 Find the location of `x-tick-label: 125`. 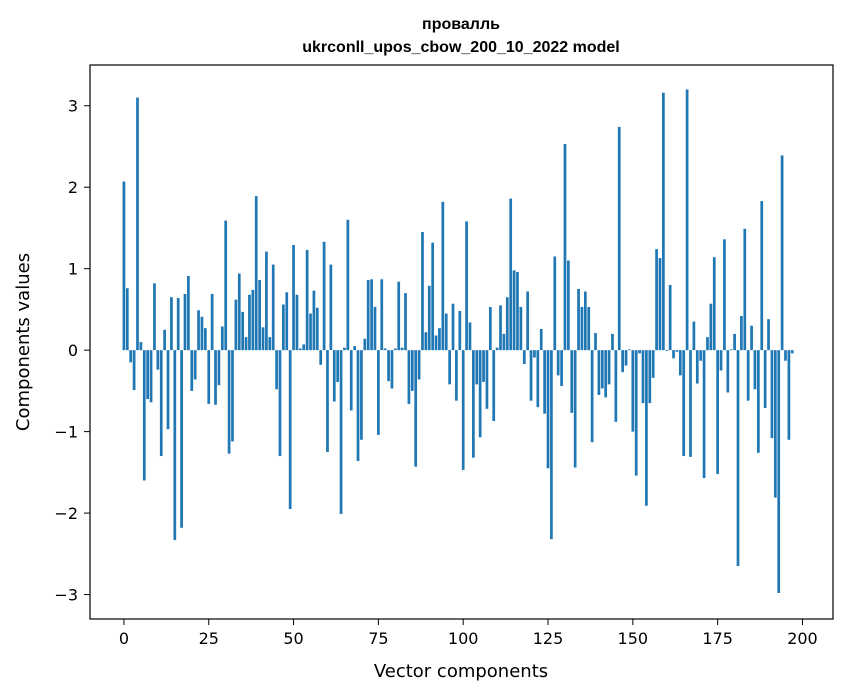

x-tick-label: 125 is located at coordinates (548, 638).